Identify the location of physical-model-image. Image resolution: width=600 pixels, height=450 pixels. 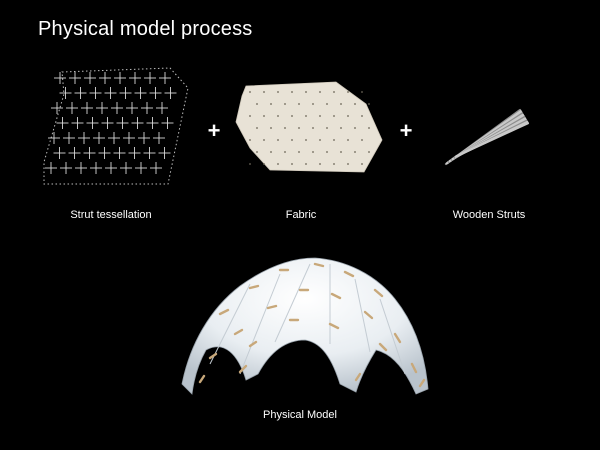
(305, 326).